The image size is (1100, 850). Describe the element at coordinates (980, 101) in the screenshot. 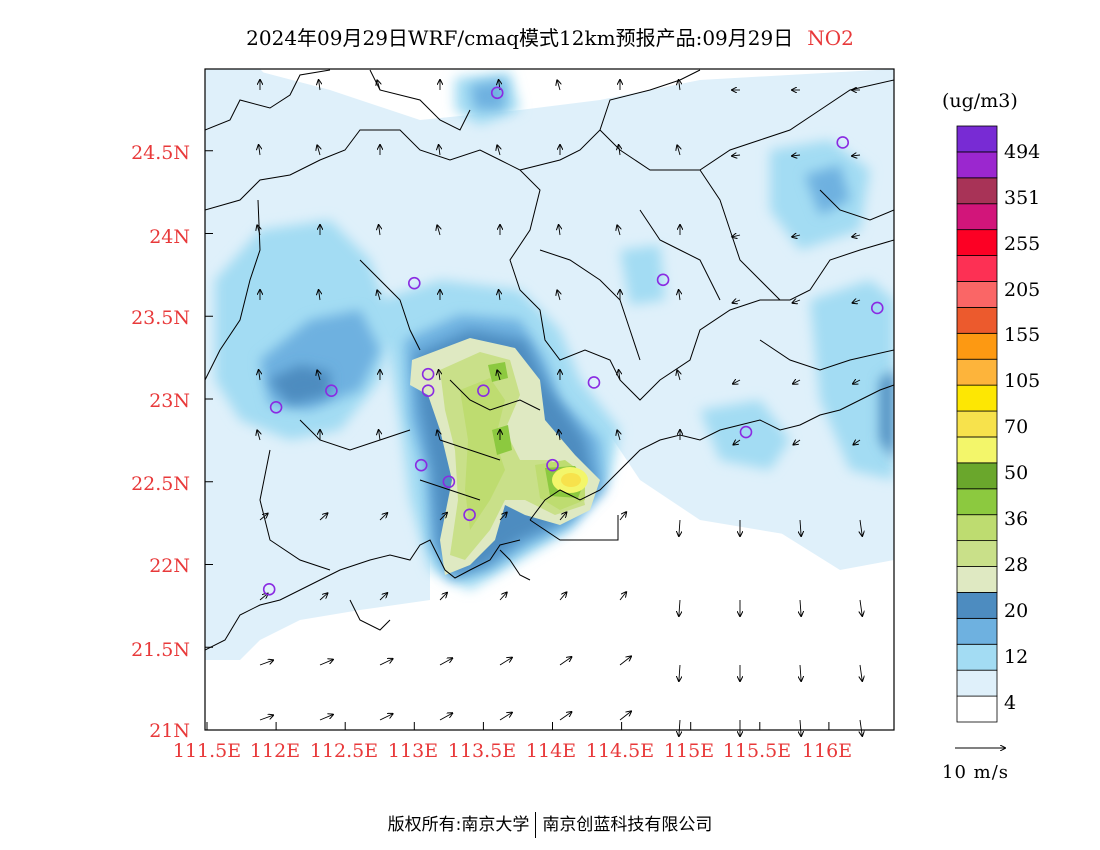

I see `colorbar-unit: (ug/m3)` at that location.